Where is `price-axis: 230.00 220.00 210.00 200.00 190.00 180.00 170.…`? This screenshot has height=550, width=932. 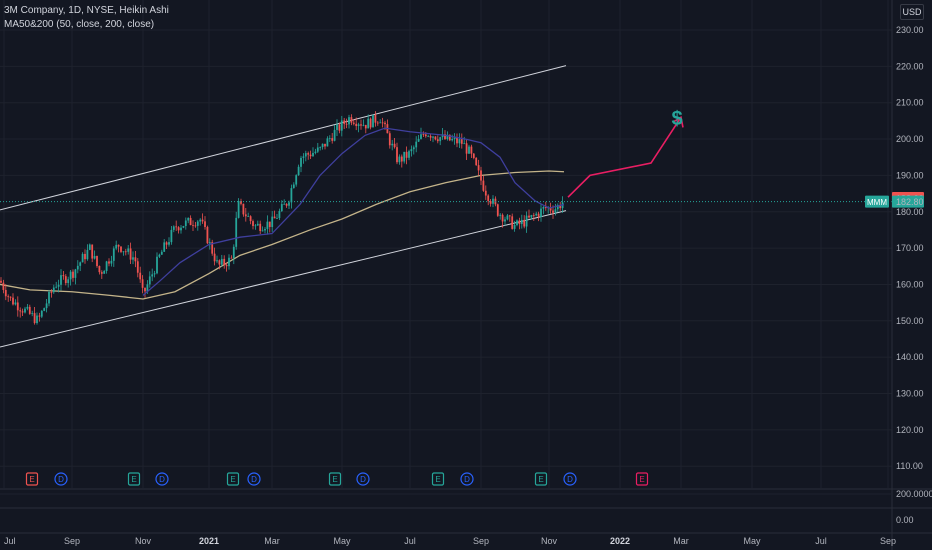
price-axis: 230.00 220.00 210.00 200.00 190.00 180.00 170.… is located at coordinates (907, 275).